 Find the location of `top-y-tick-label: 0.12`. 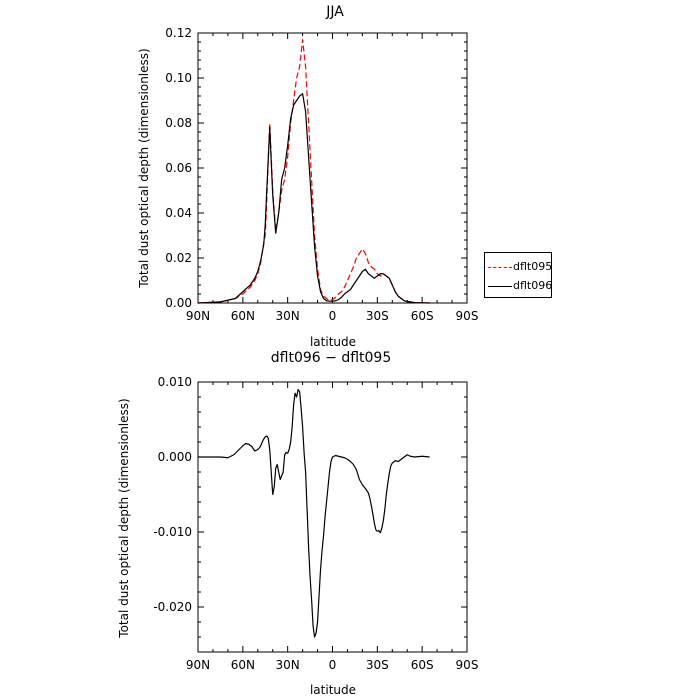

top-y-tick-label: 0.12 is located at coordinates (178, 33).